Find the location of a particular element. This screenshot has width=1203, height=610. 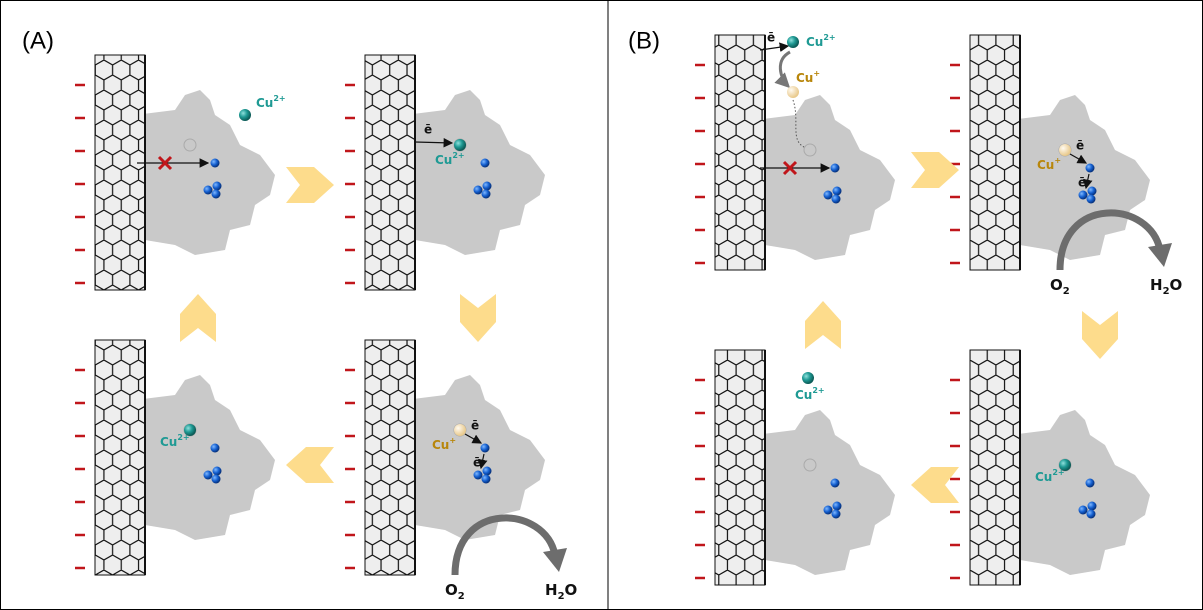

panel-label: (A) is located at coordinates (38, 40).